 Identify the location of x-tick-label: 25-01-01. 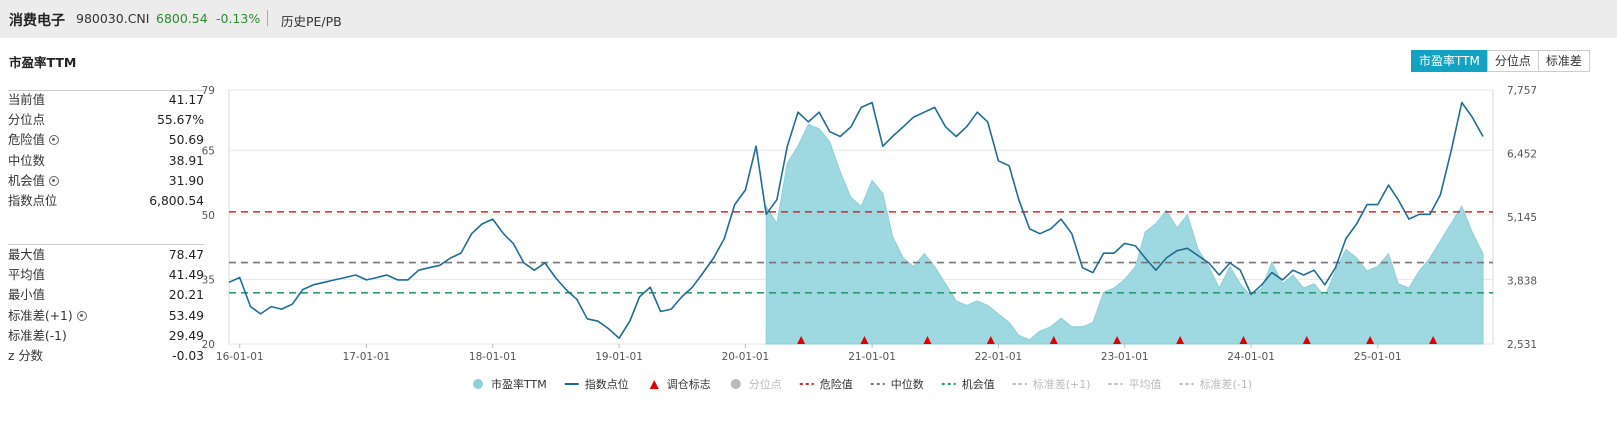
(1378, 357).